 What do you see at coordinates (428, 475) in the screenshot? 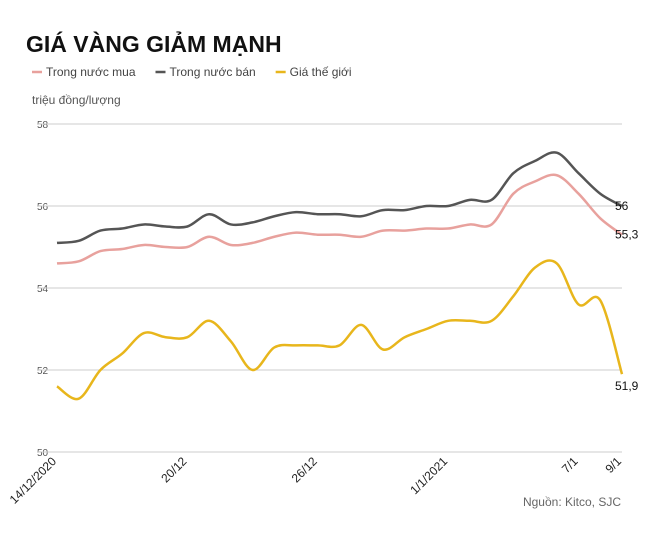
I see `x-tick-label: 1/1/2021` at bounding box center [428, 475].